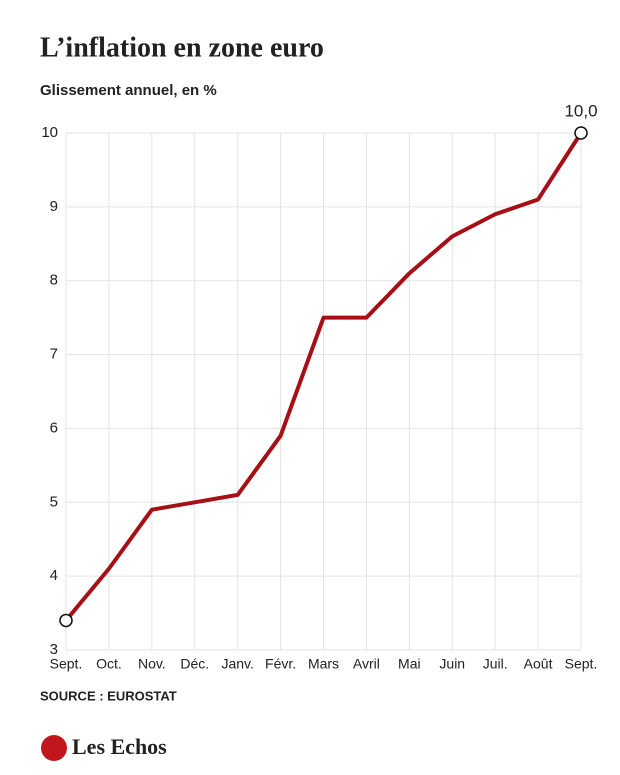  Describe the element at coordinates (237, 664) in the screenshot. I see `x-tick-label: Janv.` at that location.